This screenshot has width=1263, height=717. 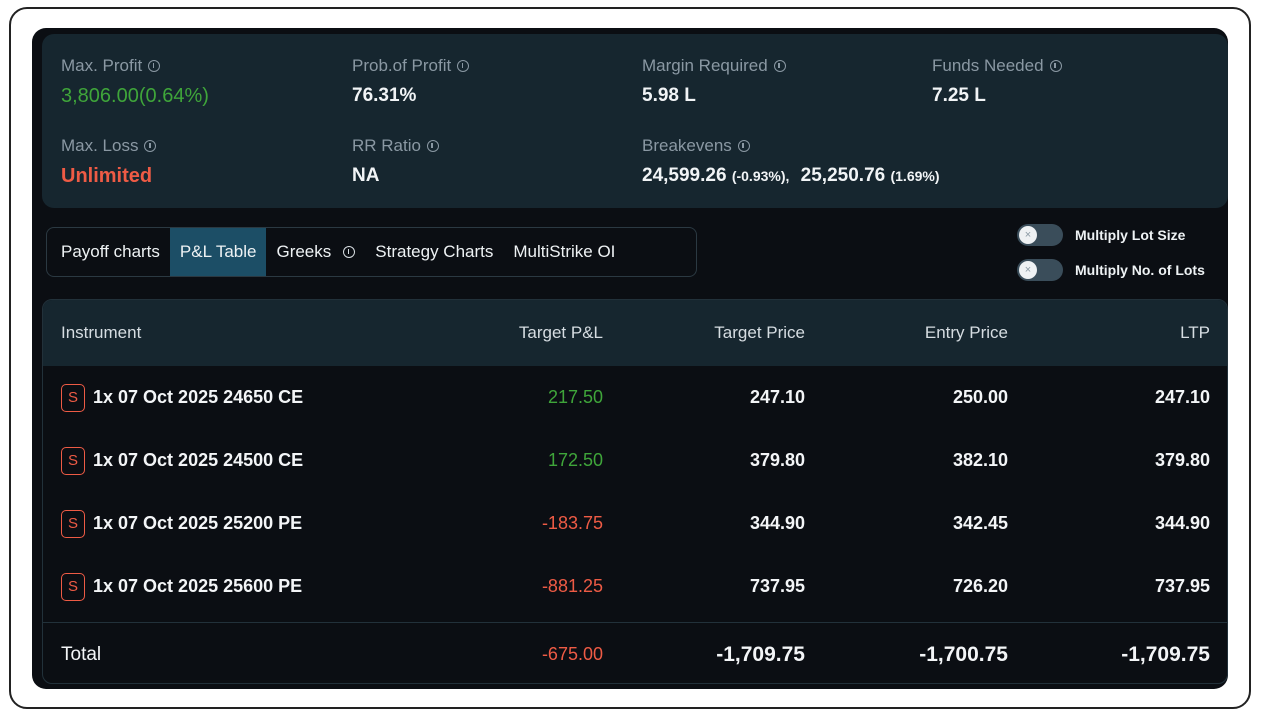 I want to click on rr-ratio-metric: RR Ratio NA, so click(x=395, y=161).